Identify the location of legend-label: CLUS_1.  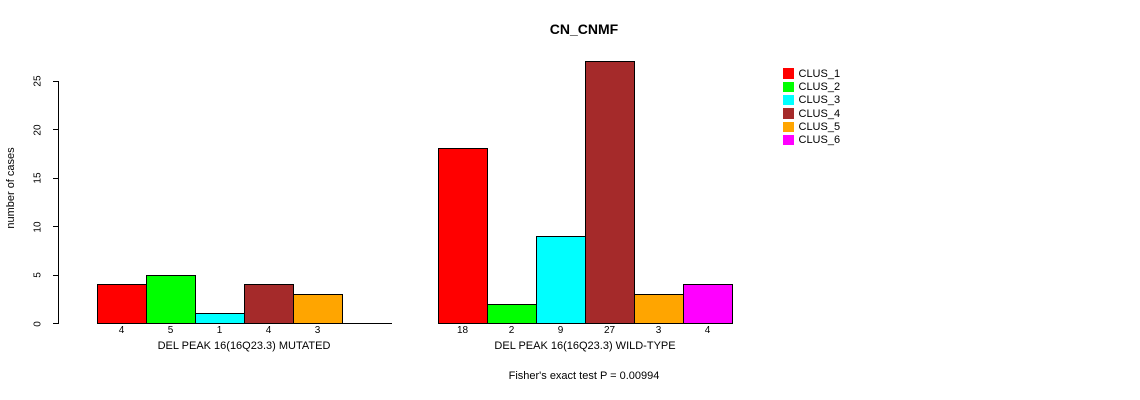
(819, 73).